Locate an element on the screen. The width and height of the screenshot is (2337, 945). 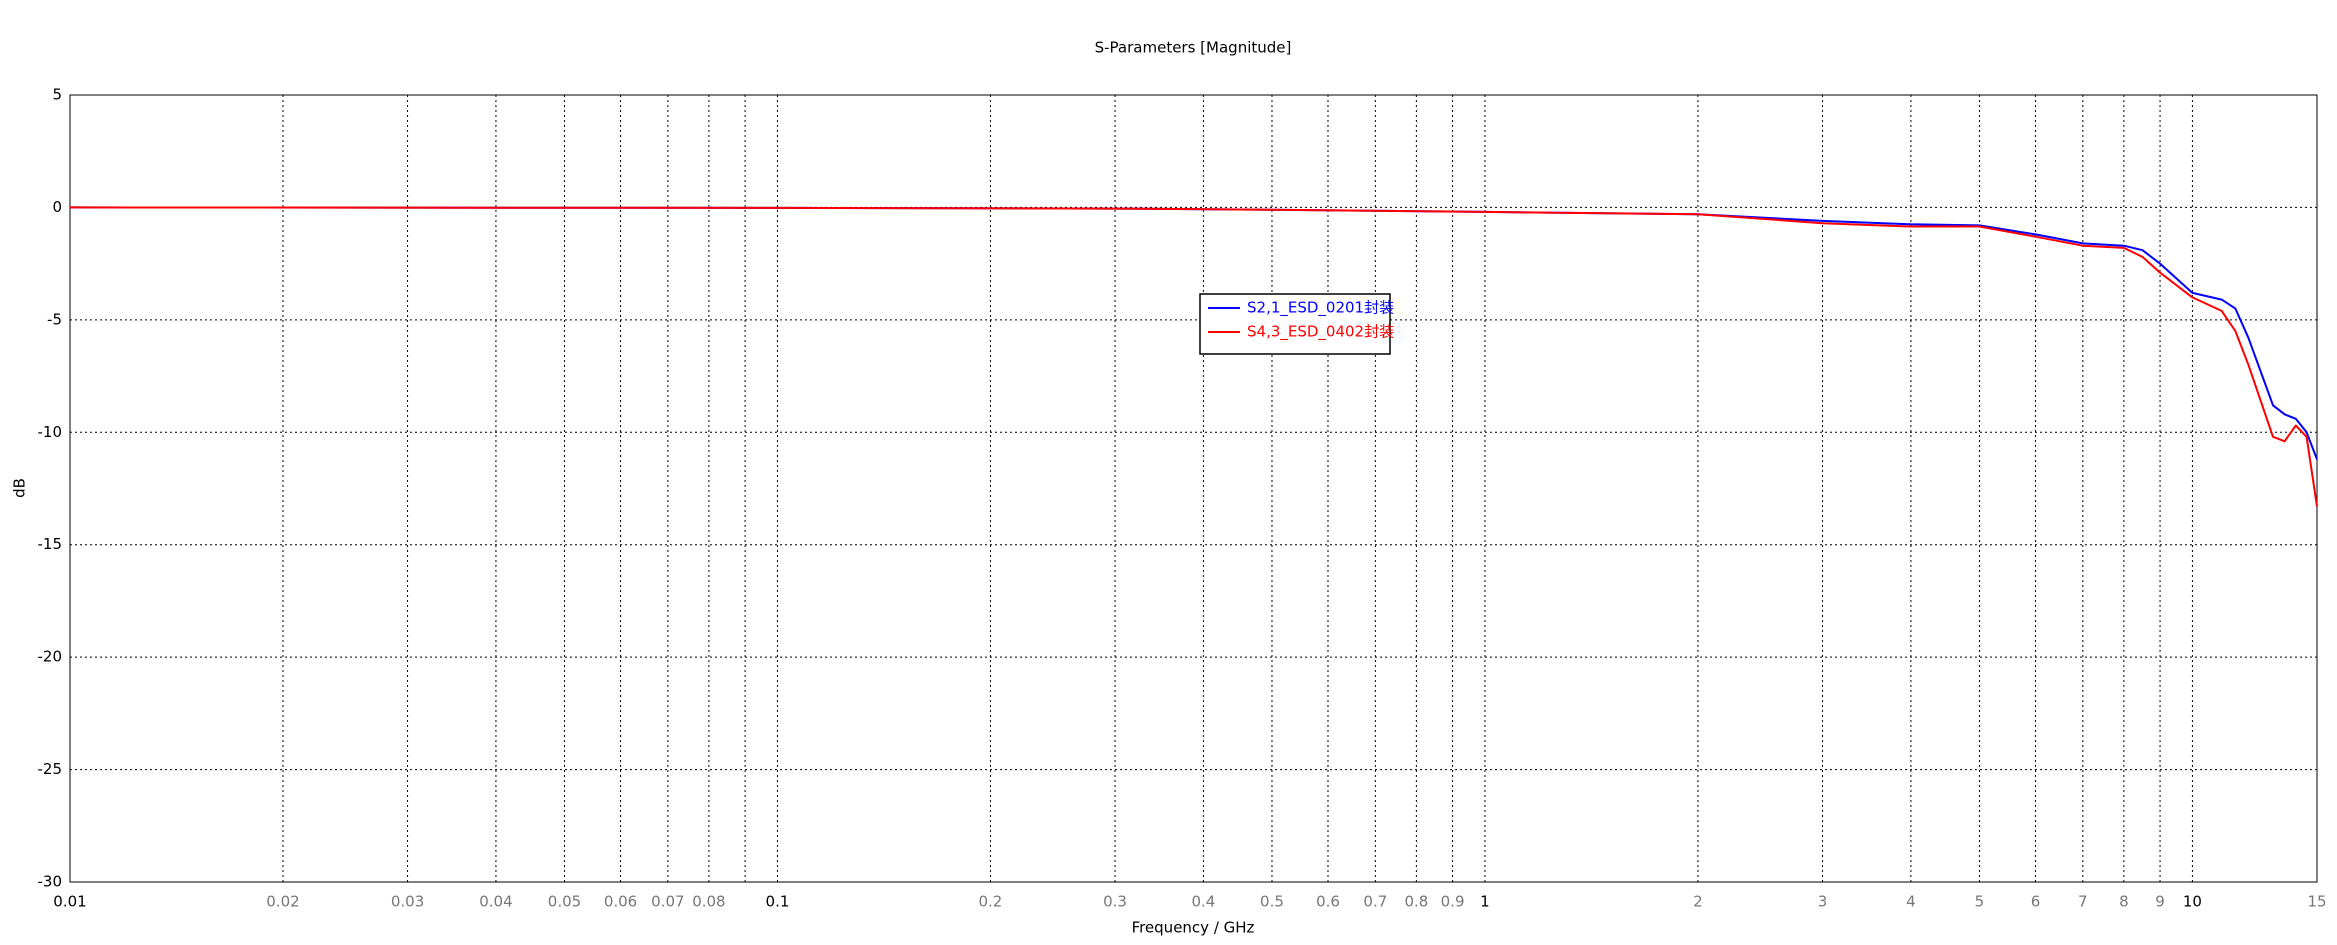
x-tick-label: 4 is located at coordinates (1911, 902).